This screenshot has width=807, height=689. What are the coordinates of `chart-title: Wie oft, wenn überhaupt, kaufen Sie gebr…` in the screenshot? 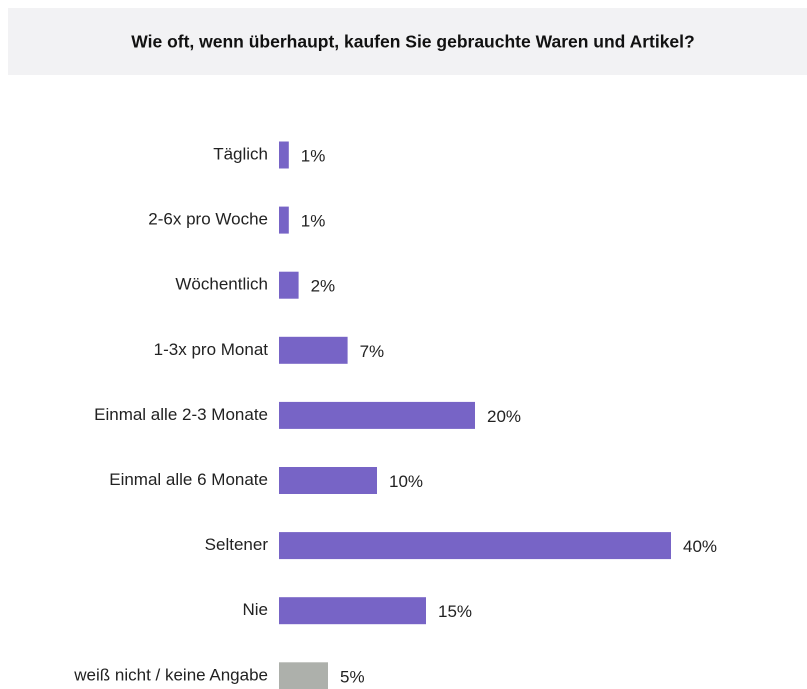 It's located at (412, 42).